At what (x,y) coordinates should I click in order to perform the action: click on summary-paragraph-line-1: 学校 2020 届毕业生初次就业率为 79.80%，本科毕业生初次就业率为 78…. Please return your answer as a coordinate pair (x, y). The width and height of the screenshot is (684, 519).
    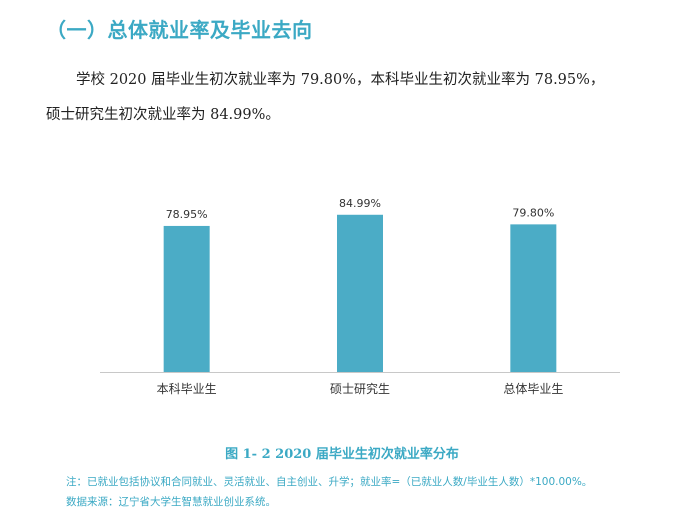
    Looking at the image, I should click on (340, 80).